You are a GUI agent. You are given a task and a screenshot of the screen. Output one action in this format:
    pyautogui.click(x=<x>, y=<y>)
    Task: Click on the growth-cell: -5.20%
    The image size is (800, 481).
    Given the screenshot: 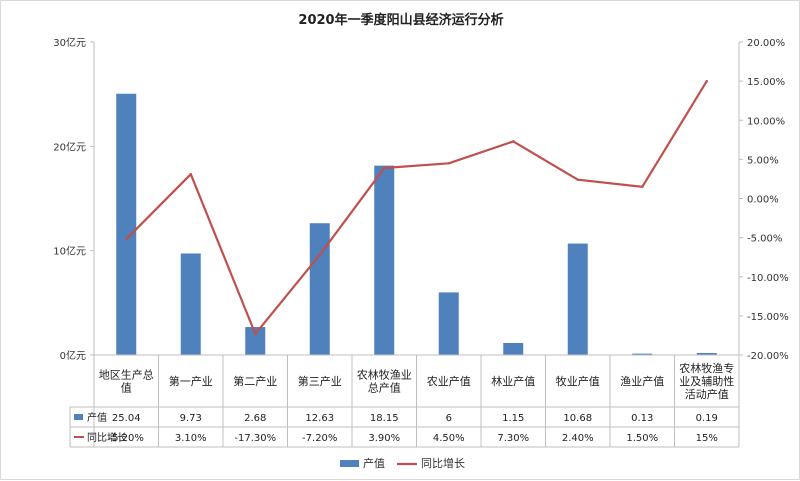 What is the action you would take?
    pyautogui.click(x=126, y=438)
    